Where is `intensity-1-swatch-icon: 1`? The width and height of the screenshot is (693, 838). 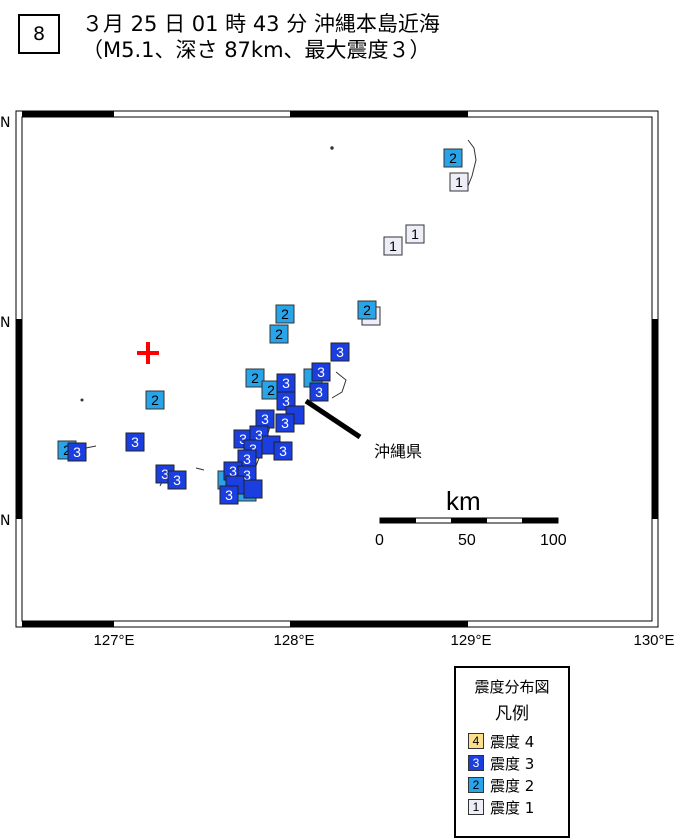
intensity-1-swatch-icon: 1 is located at coordinates (476, 807).